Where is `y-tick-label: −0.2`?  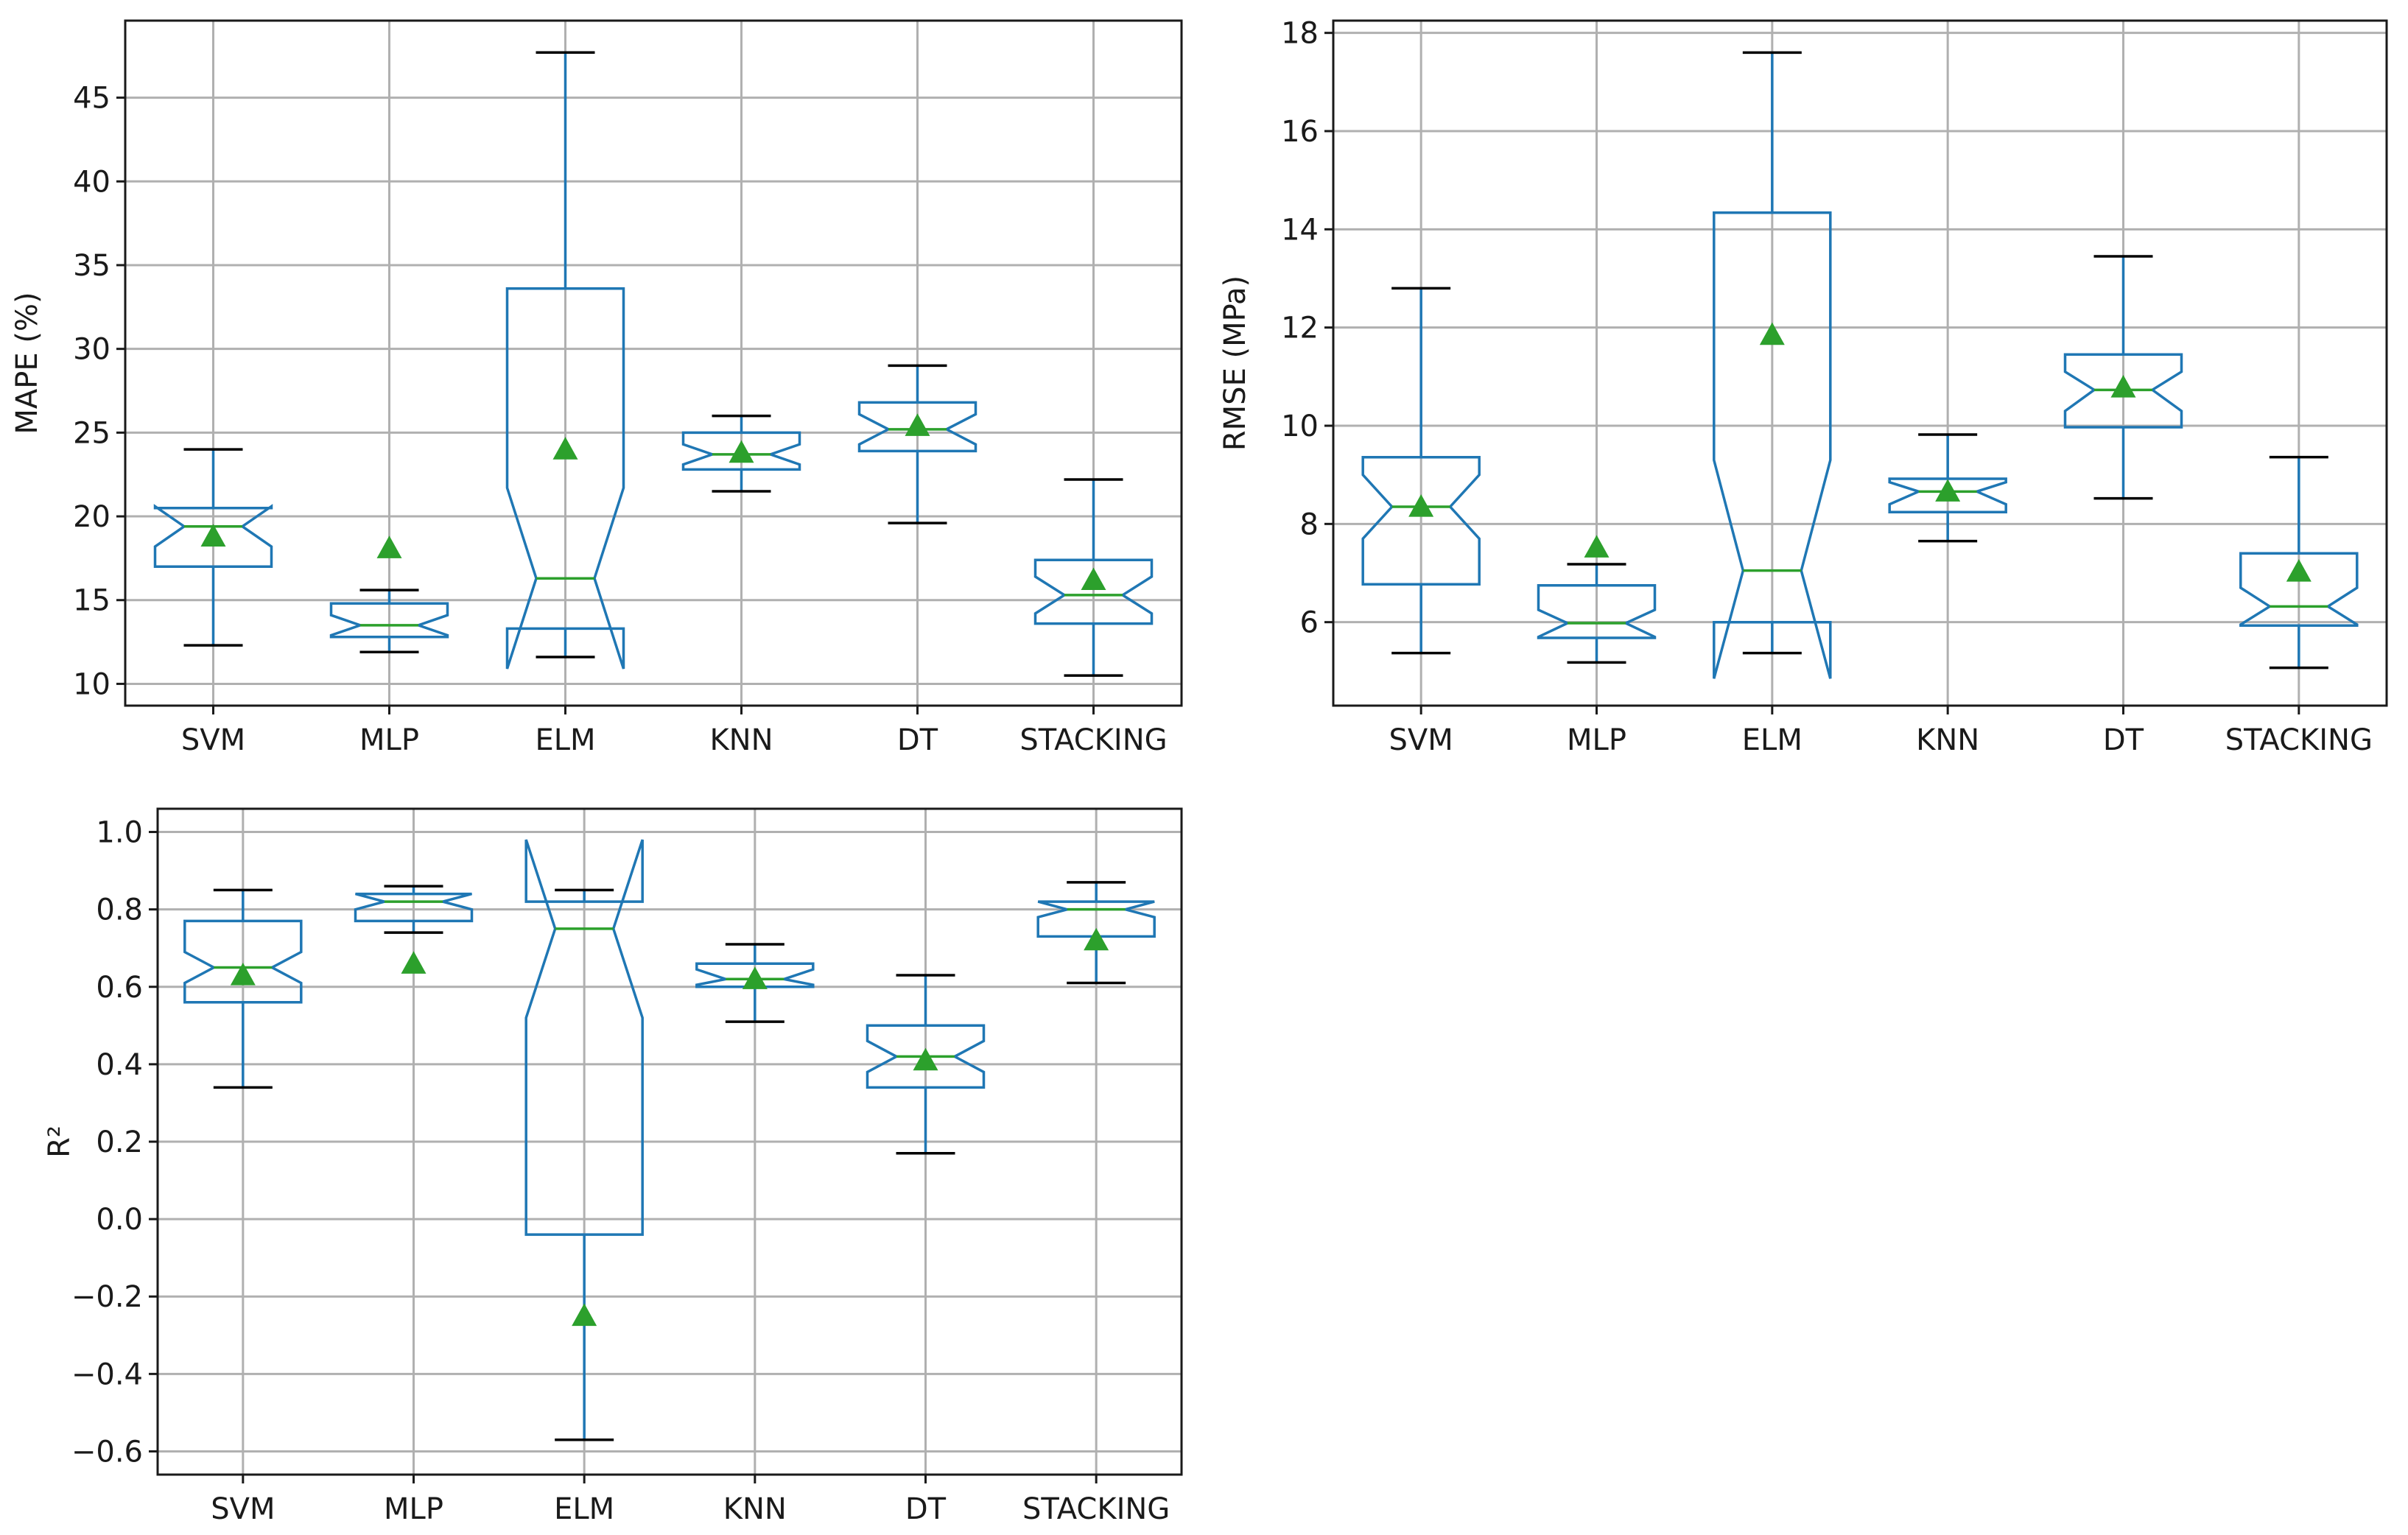
y-tick-label: −0.2 is located at coordinates (107, 1297).